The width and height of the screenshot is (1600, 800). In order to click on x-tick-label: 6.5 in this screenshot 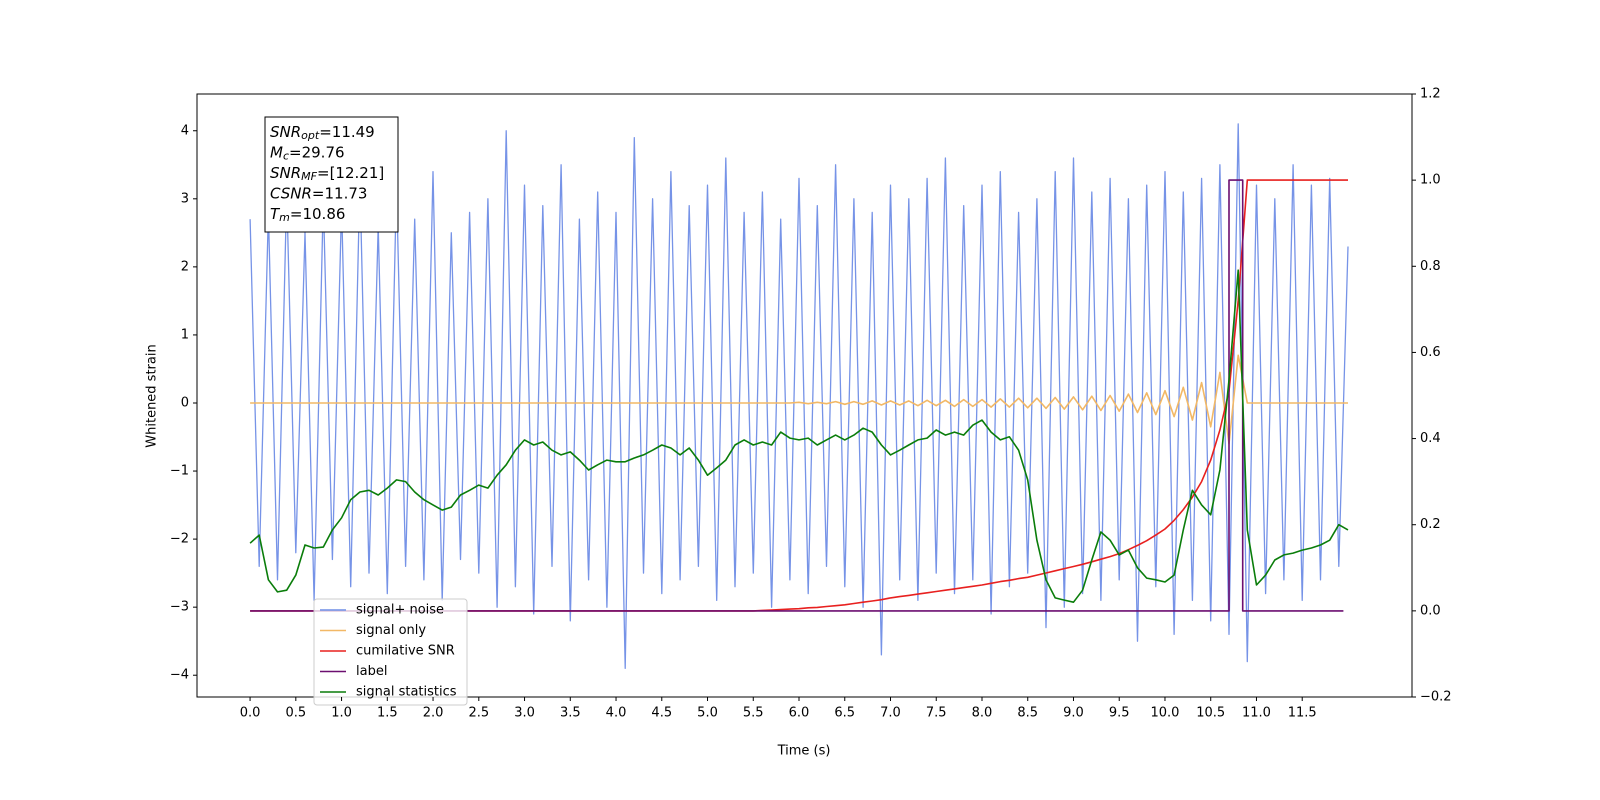, I will do `click(844, 713)`.